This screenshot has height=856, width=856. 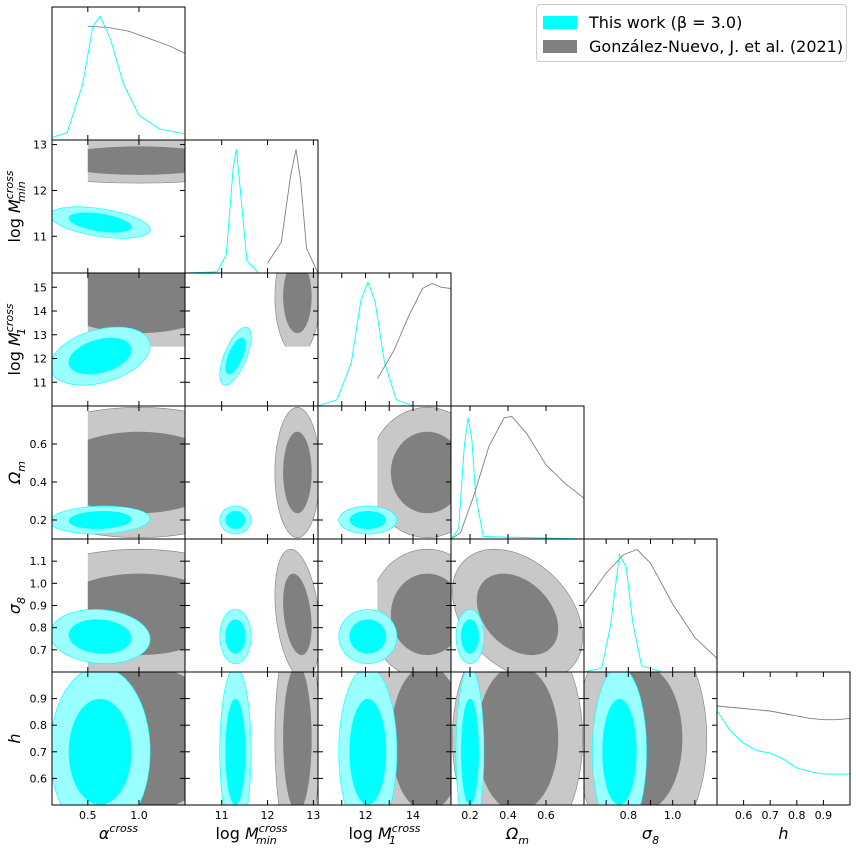 What do you see at coordinates (40, 287) in the screenshot?
I see `y-tick-label: 15` at bounding box center [40, 287].